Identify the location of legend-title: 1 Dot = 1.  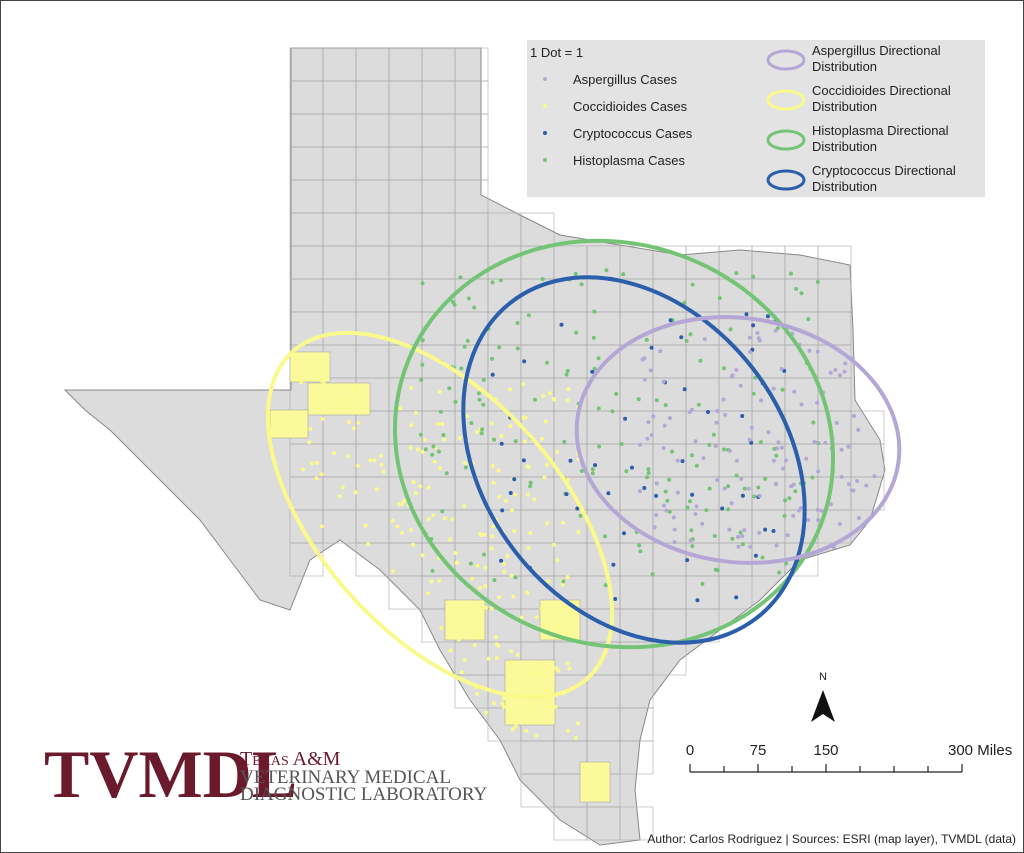
(556, 52).